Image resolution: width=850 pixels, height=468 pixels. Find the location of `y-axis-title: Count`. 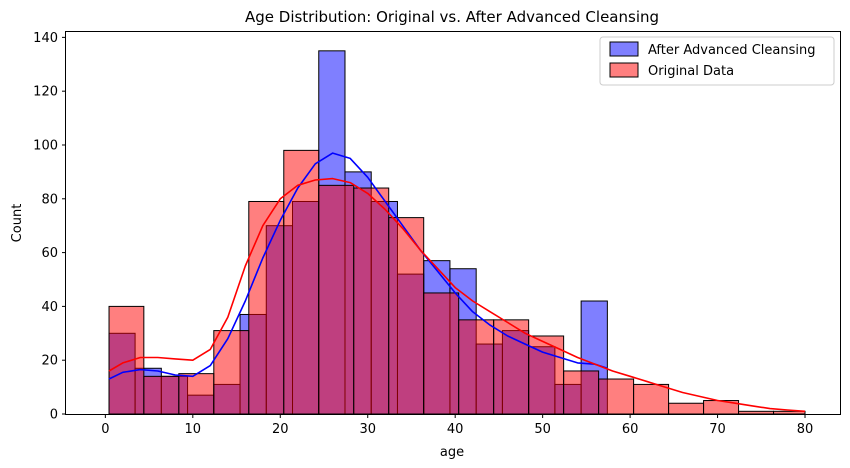

y-axis-title: Count is located at coordinates (17, 223).